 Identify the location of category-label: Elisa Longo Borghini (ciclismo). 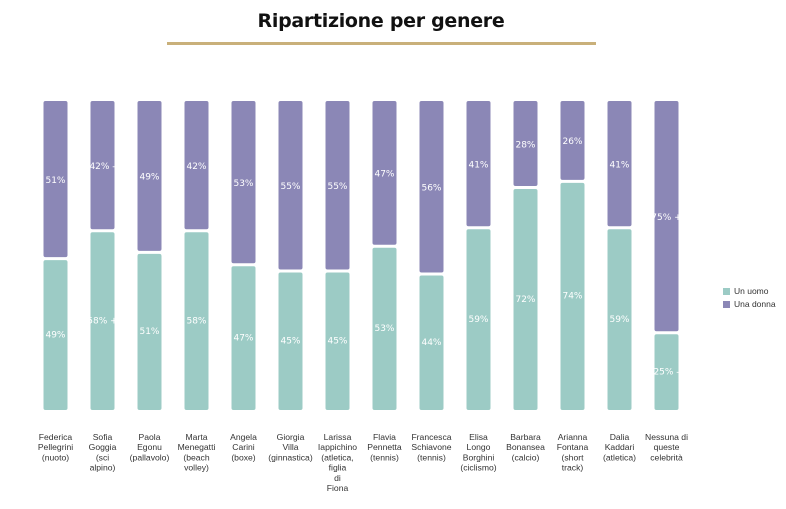
(478, 452).